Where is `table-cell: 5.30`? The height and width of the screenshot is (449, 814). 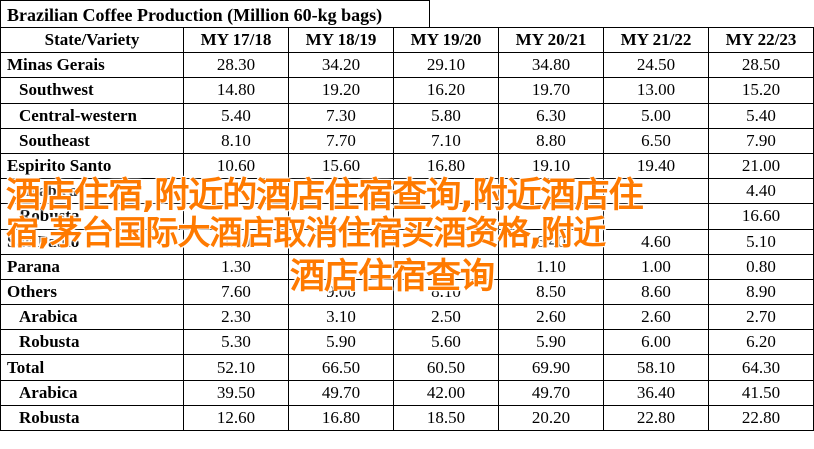 table-cell: 5.30 is located at coordinates (236, 342).